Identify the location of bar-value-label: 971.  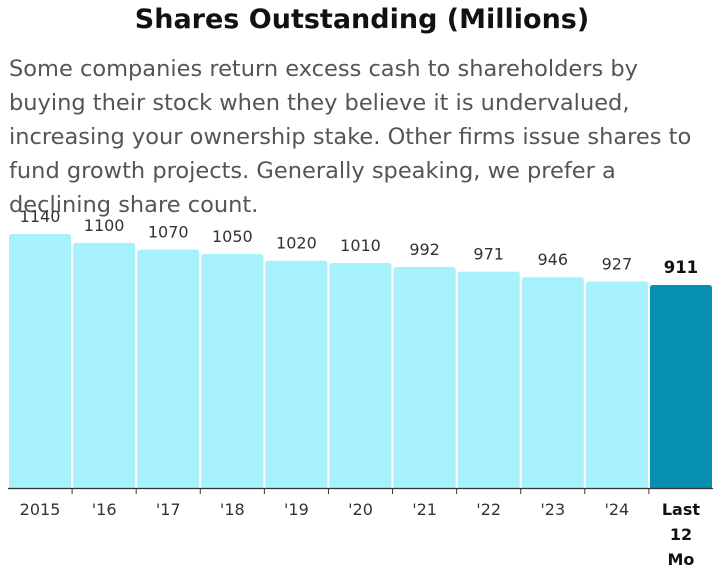
(488, 254).